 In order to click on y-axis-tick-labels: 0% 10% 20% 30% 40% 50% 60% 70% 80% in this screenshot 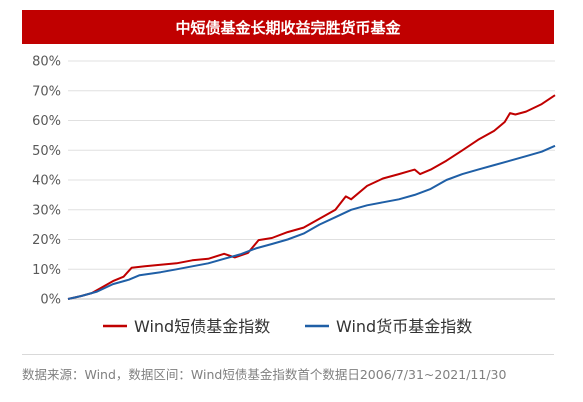, I will do `click(46, 181)`.